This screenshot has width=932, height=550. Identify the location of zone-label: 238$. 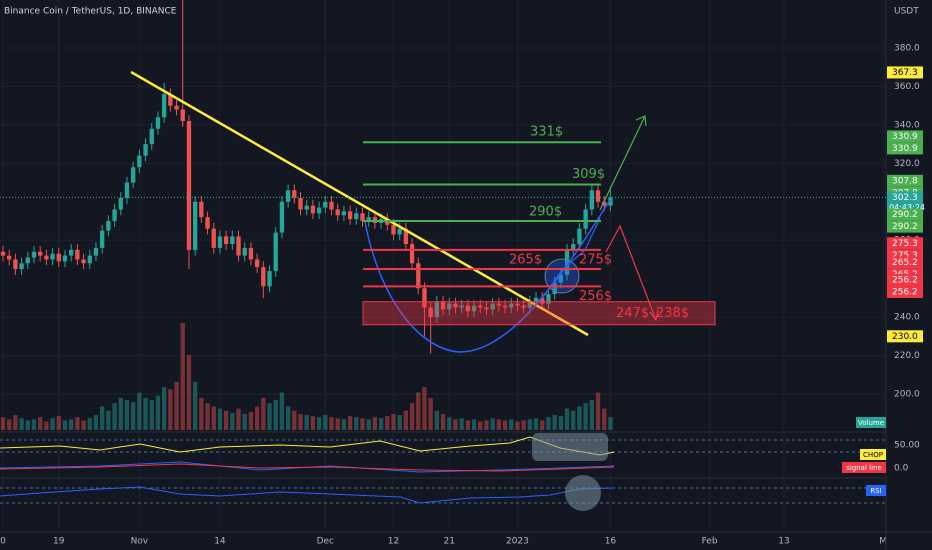
(672, 313).